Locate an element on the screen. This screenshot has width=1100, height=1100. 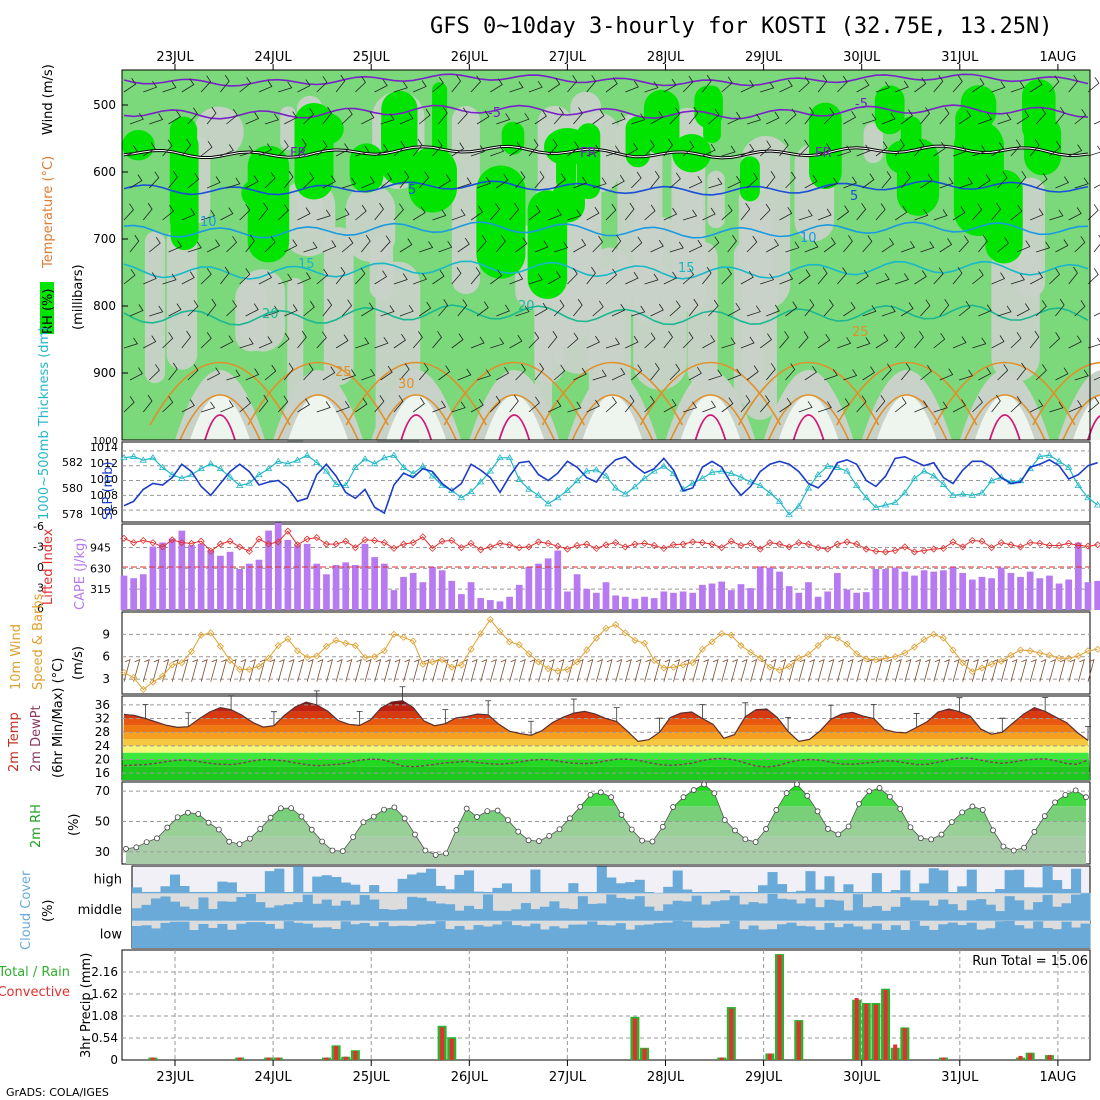
isotherm-value-label: 20 is located at coordinates (270, 314).